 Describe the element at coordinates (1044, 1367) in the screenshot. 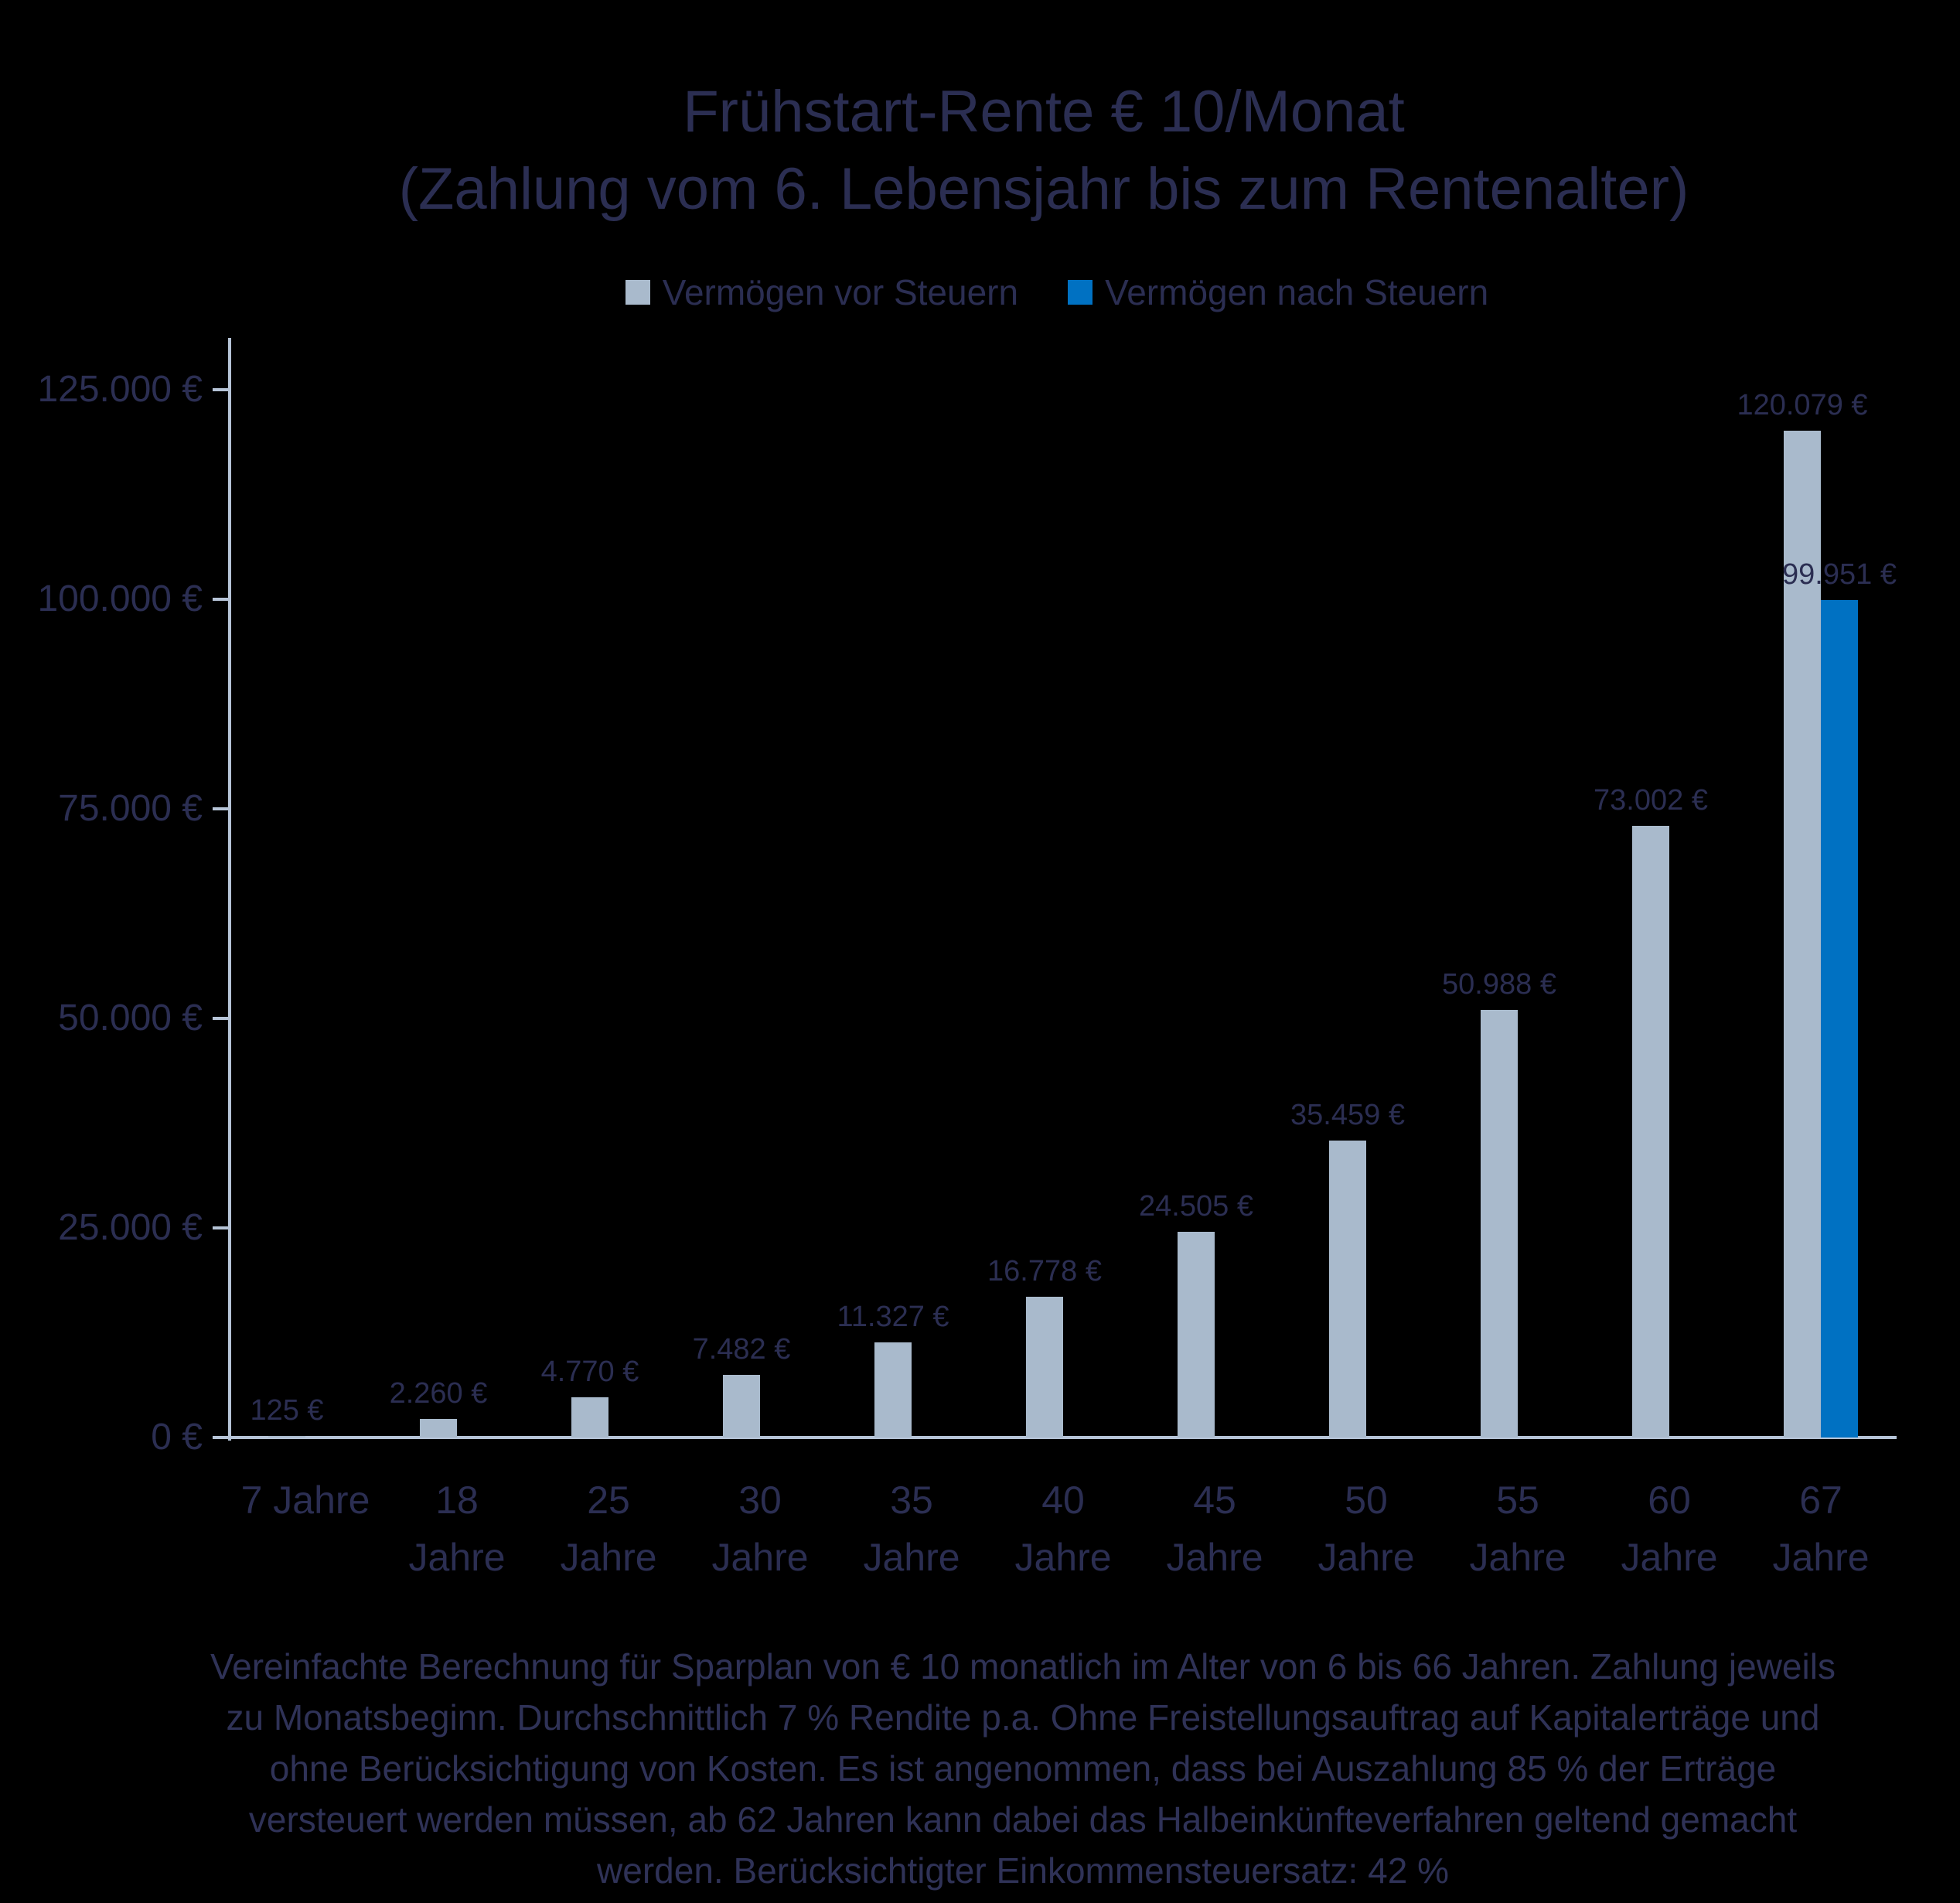

I see `bar-vor-steuern-40-jahre` at that location.